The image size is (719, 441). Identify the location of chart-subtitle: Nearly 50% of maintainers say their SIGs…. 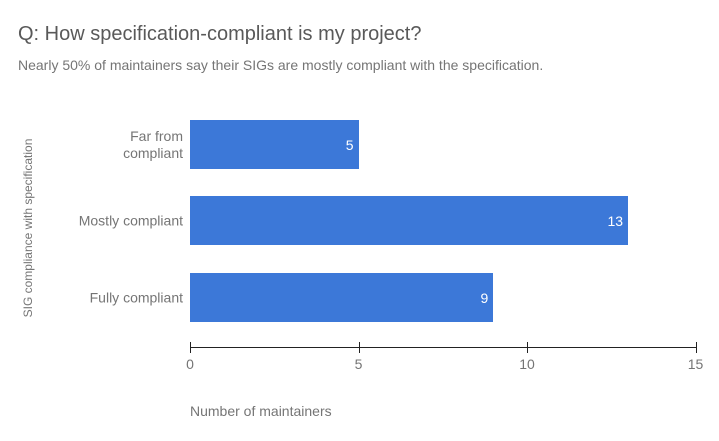
(281, 65).